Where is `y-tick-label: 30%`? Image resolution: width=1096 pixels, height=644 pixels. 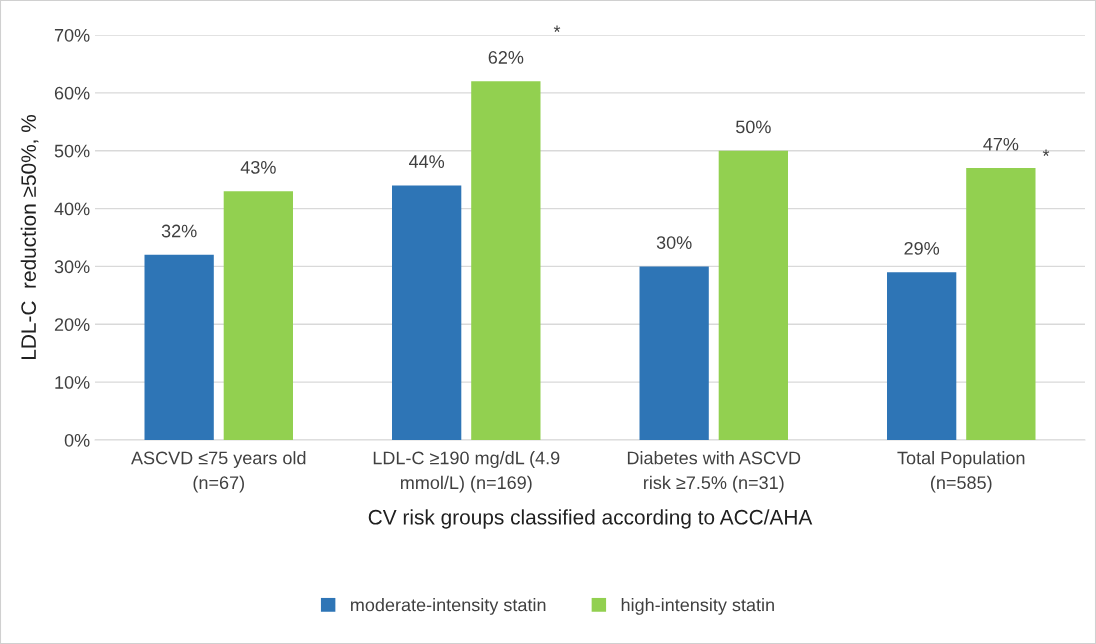
y-tick-label: 30% is located at coordinates (72, 267).